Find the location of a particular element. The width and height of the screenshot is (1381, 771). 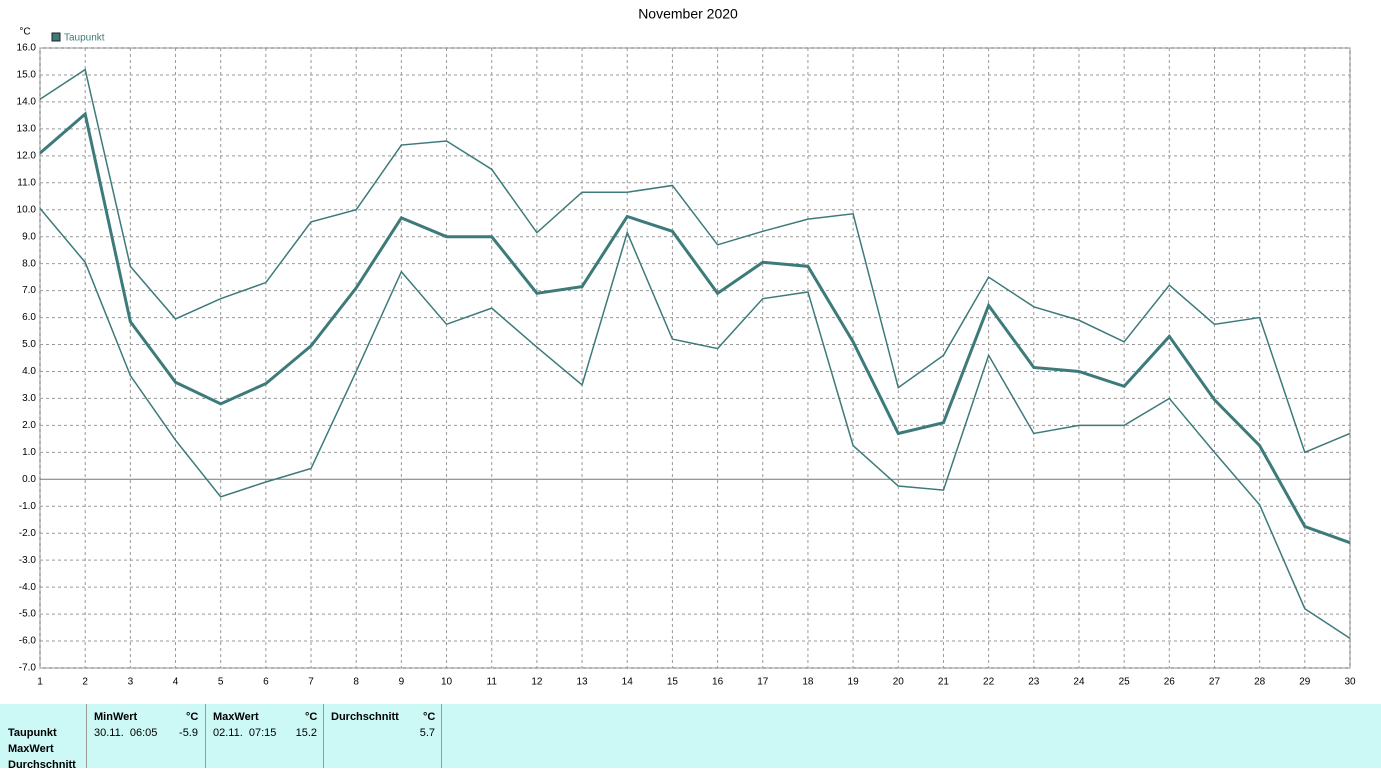

row-label: MaxWert is located at coordinates (31, 749).